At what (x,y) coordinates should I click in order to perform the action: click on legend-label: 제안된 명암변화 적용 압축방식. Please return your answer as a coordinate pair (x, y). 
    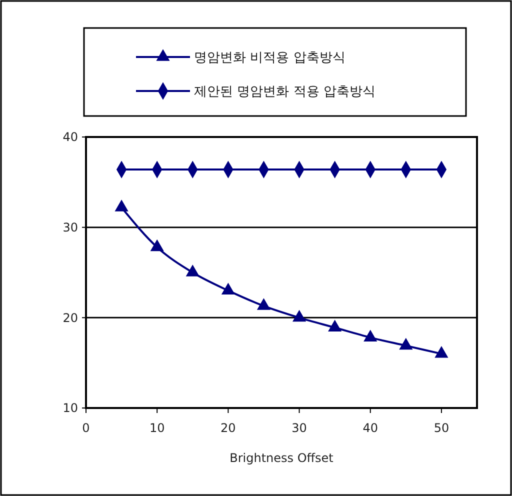
    Looking at the image, I should click on (285, 92).